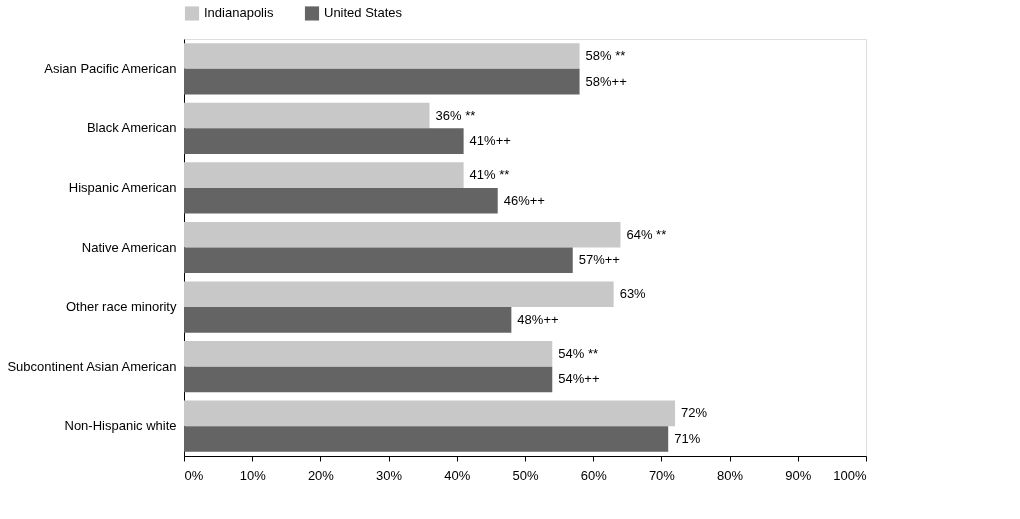  I want to click on data-label: 41% **, so click(489, 175).